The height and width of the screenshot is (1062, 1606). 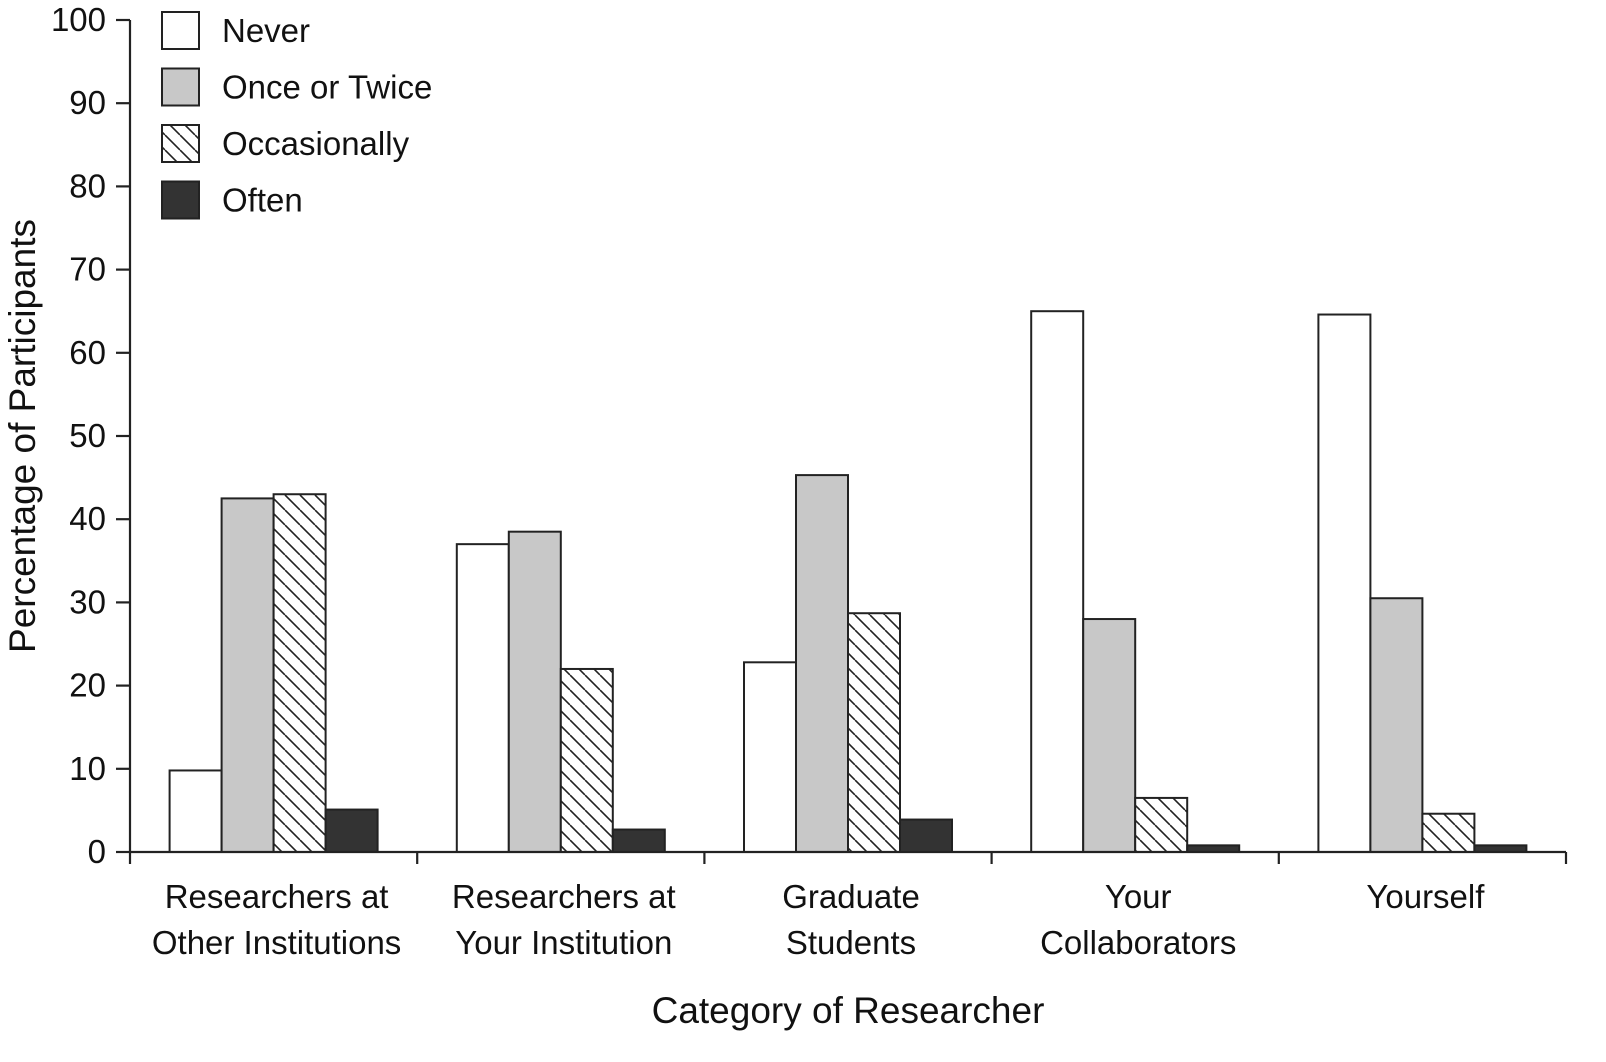 I want to click on legend-swatch-never, so click(x=180, y=30).